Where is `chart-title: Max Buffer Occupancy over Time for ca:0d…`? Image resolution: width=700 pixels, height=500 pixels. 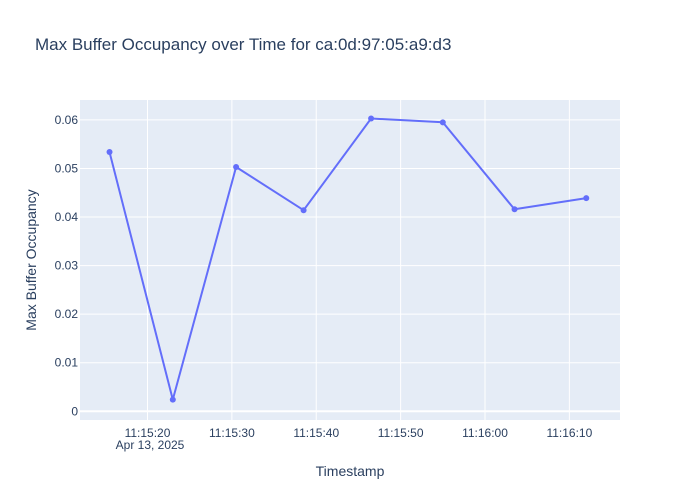
chart-title: Max Buffer Occupancy over Time for ca:0d… is located at coordinates (243, 44).